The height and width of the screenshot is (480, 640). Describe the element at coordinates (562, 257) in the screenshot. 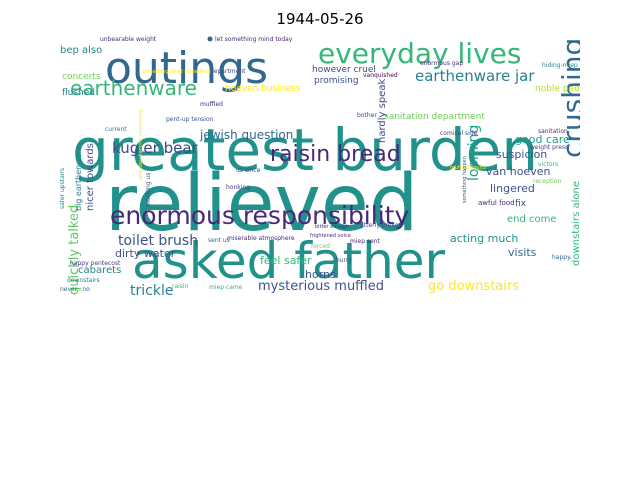

I see `word-happy-: happy.` at that location.